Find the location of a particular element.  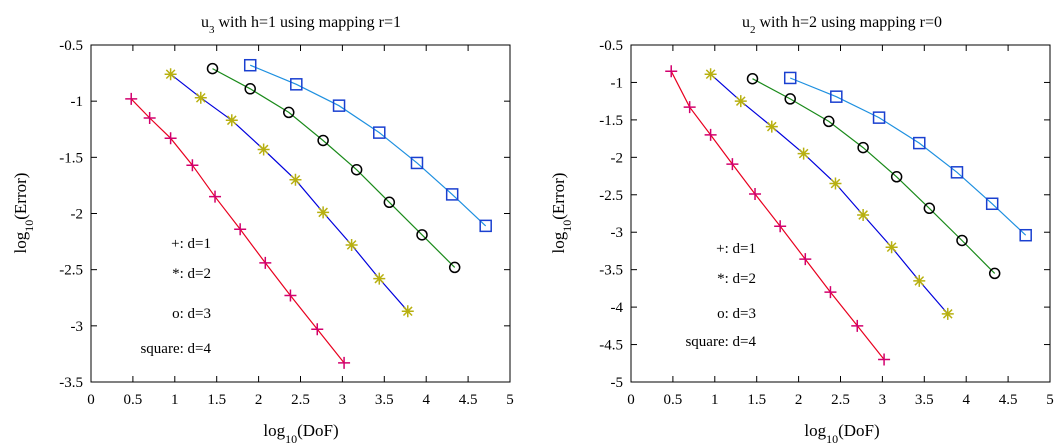

chart-right-title: u2 with h=2 using mapping r=0 is located at coordinates (842, 25).